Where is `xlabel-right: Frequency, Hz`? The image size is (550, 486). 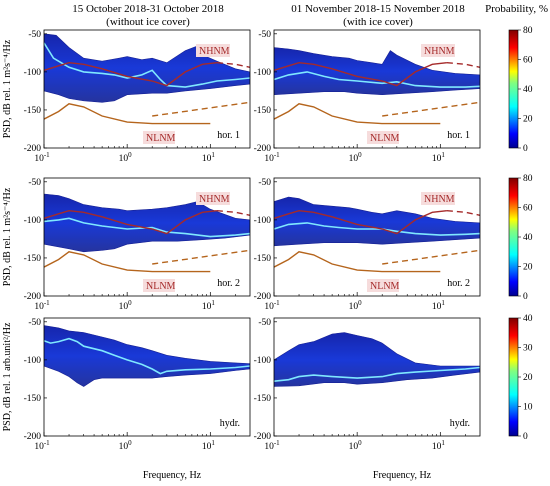
xlabel-right: Frequency, Hz is located at coordinates (402, 475).